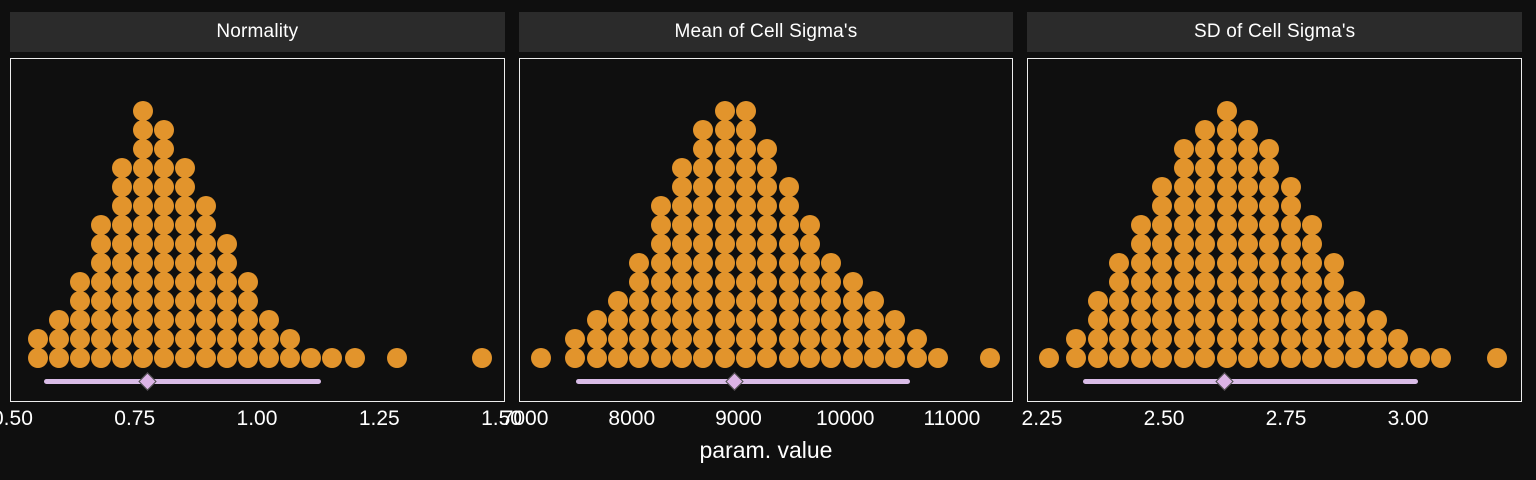 The image size is (1536, 480). I want to click on point-estimate-diamond, so click(1224, 381).